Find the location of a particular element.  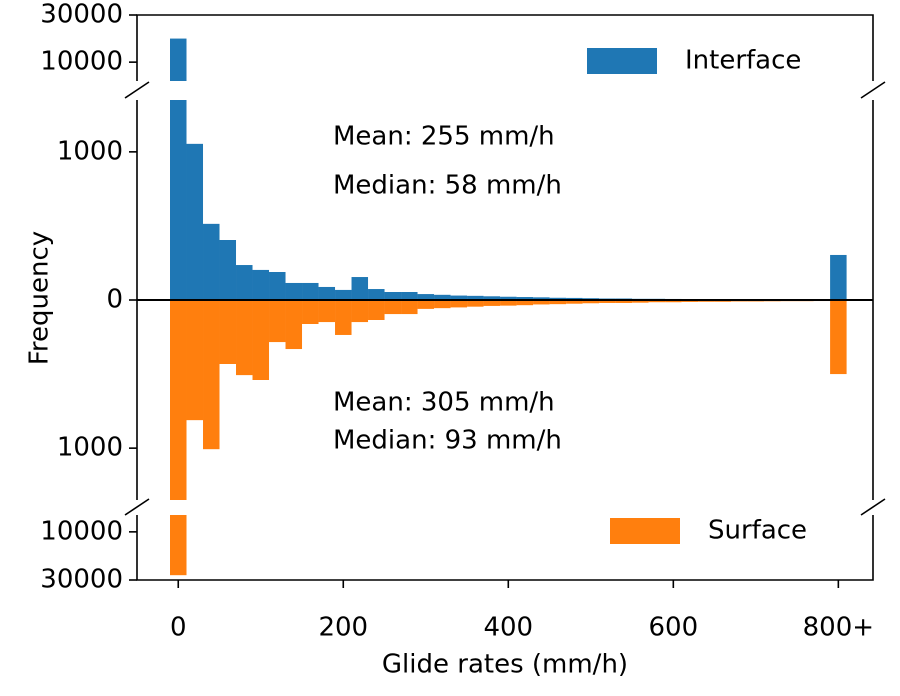

y-tick-label: 0 is located at coordinates (114, 300).